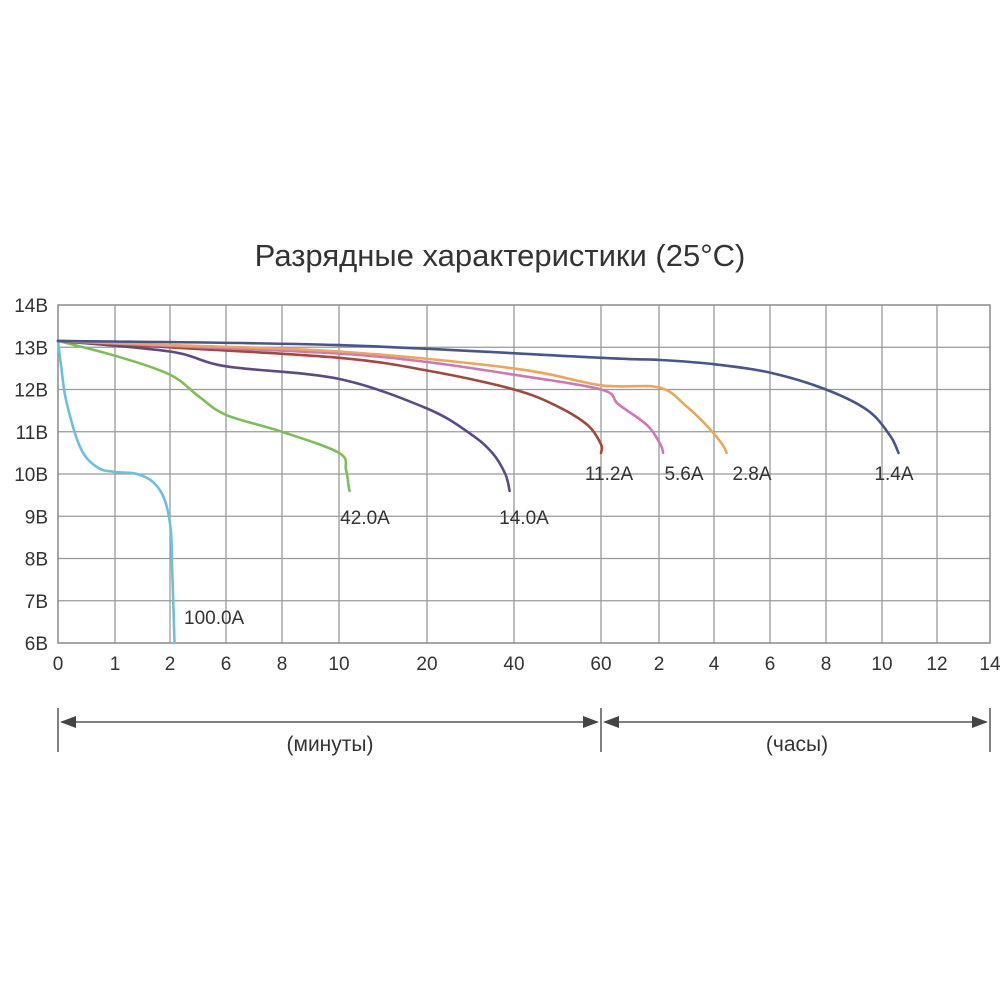 The height and width of the screenshot is (1000, 1000). Describe the element at coordinates (32, 433) in the screenshot. I see `y-tick-label: 11В` at that location.